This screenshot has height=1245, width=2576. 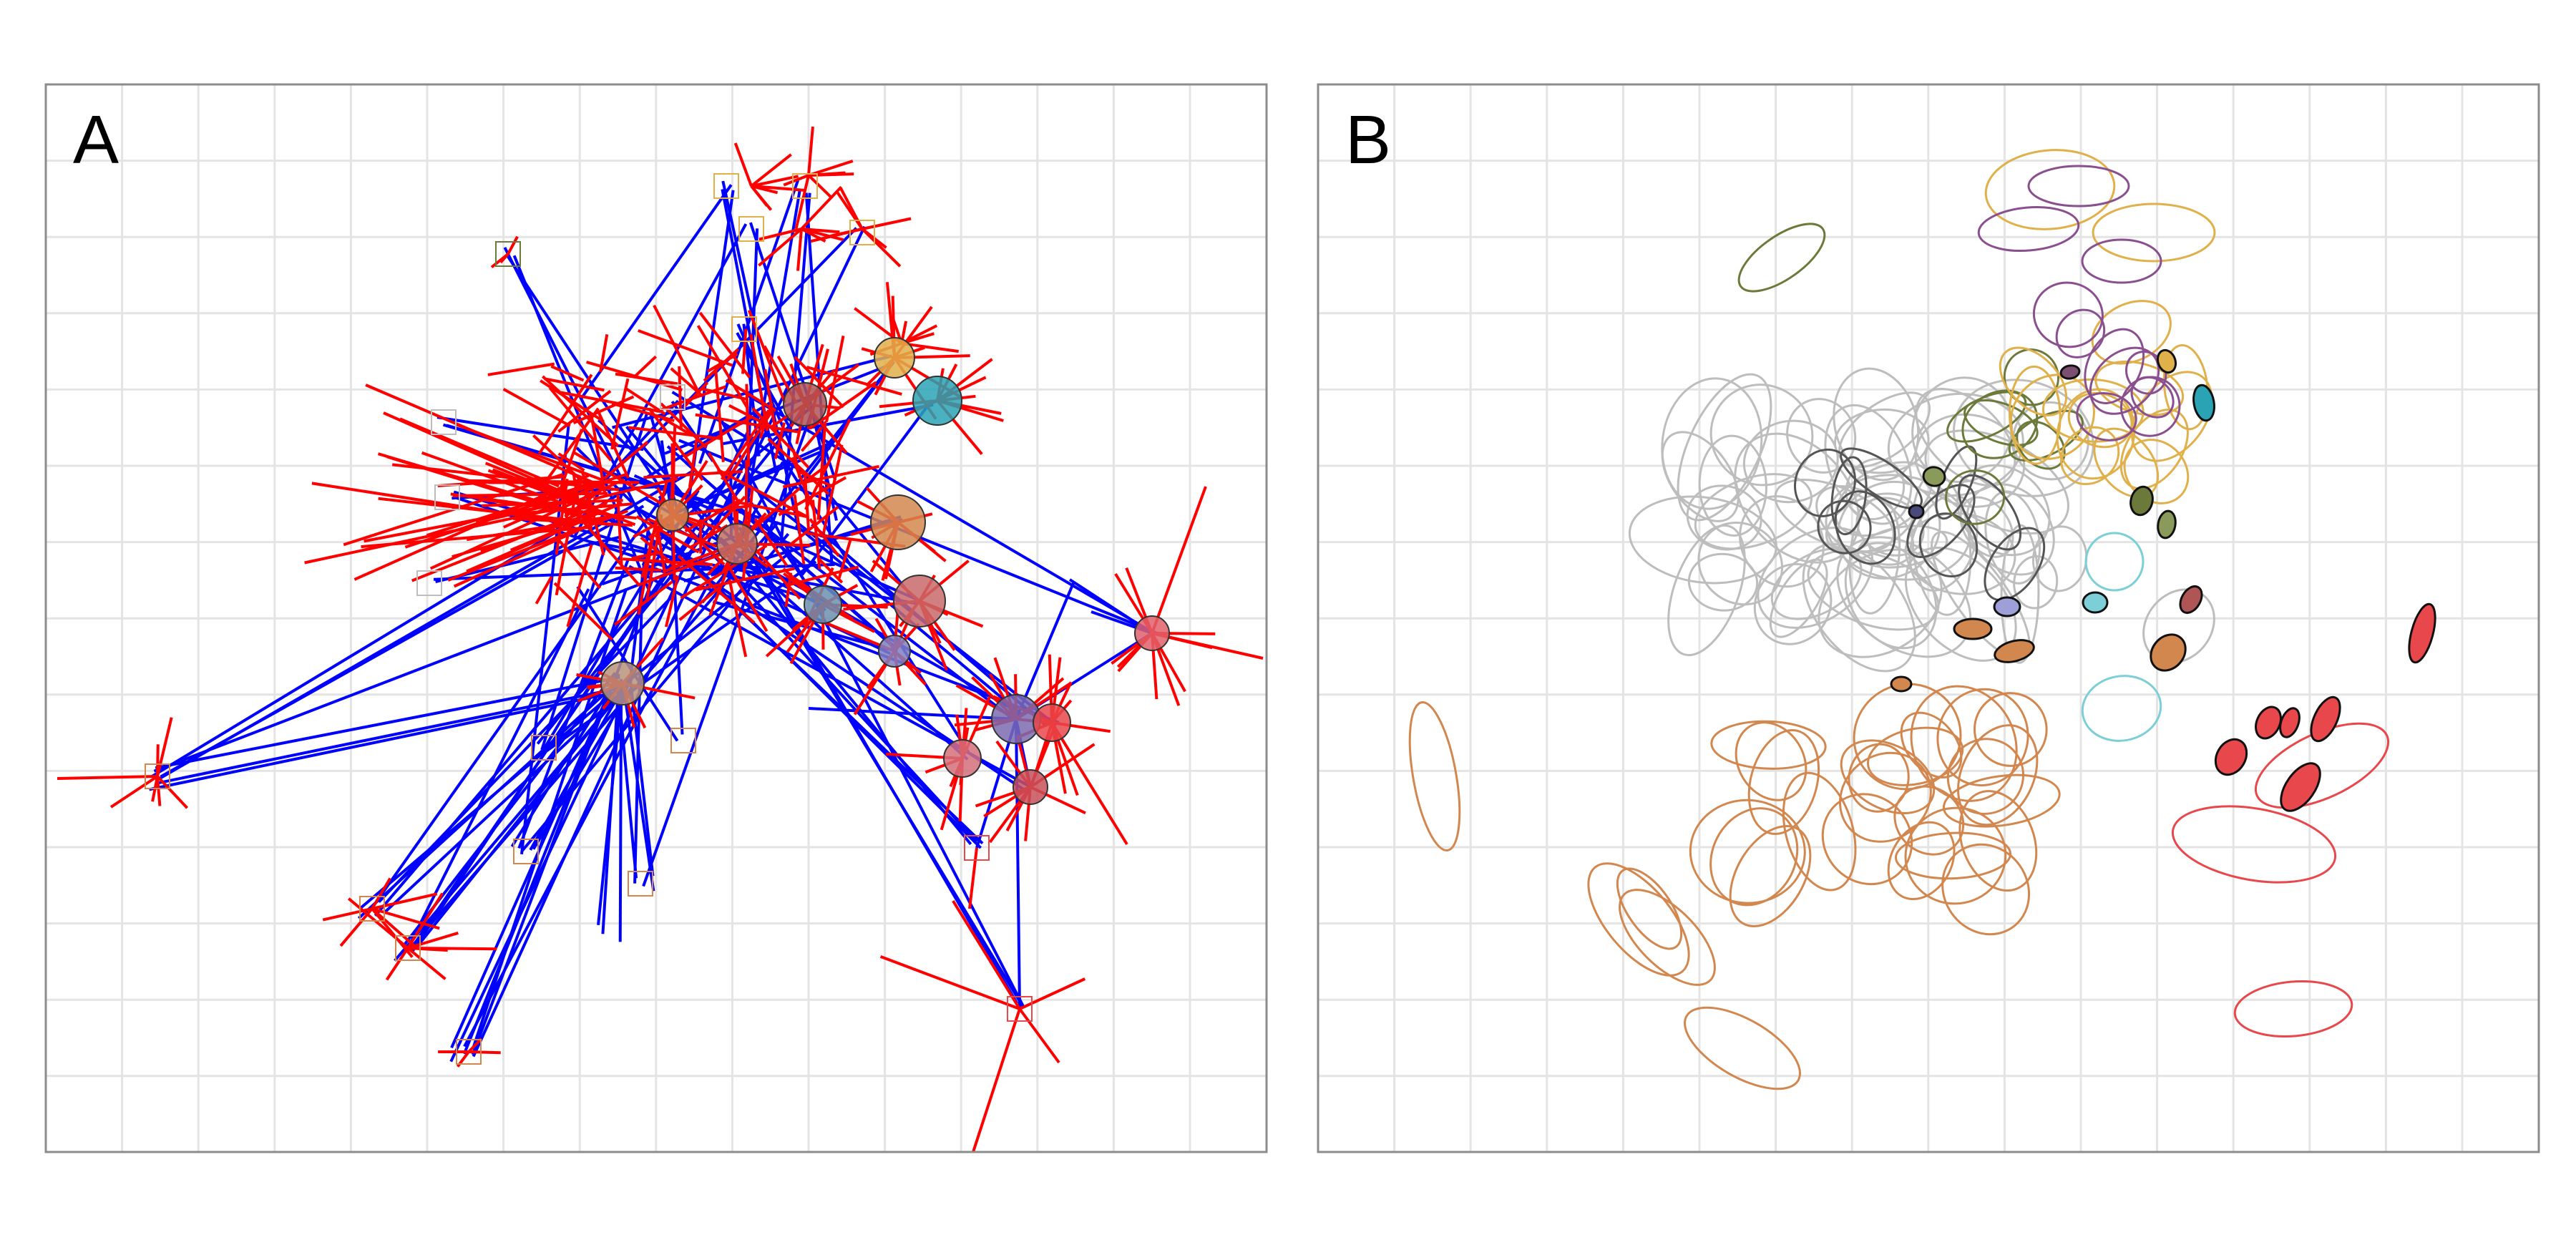 What do you see at coordinates (1849, 496) in the screenshot?
I see `dark-gray-ellipse` at bounding box center [1849, 496].